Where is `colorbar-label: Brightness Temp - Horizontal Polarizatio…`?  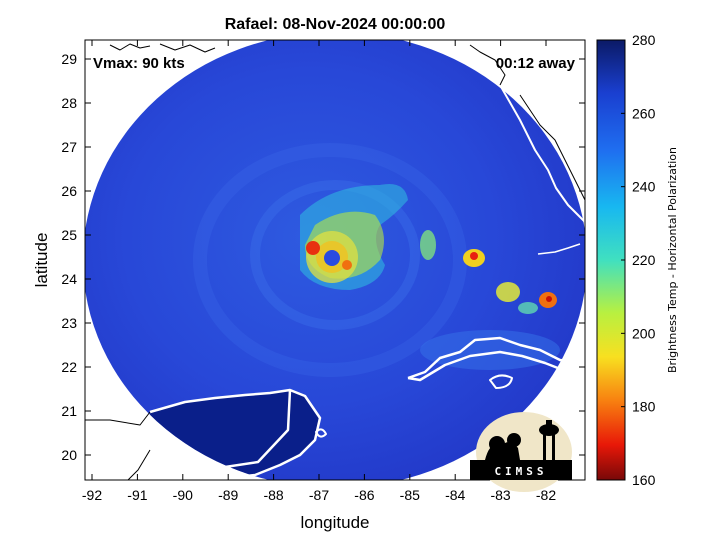 colorbar-label: Brightness Temp - Horizontal Polarizatio… is located at coordinates (672, 260).